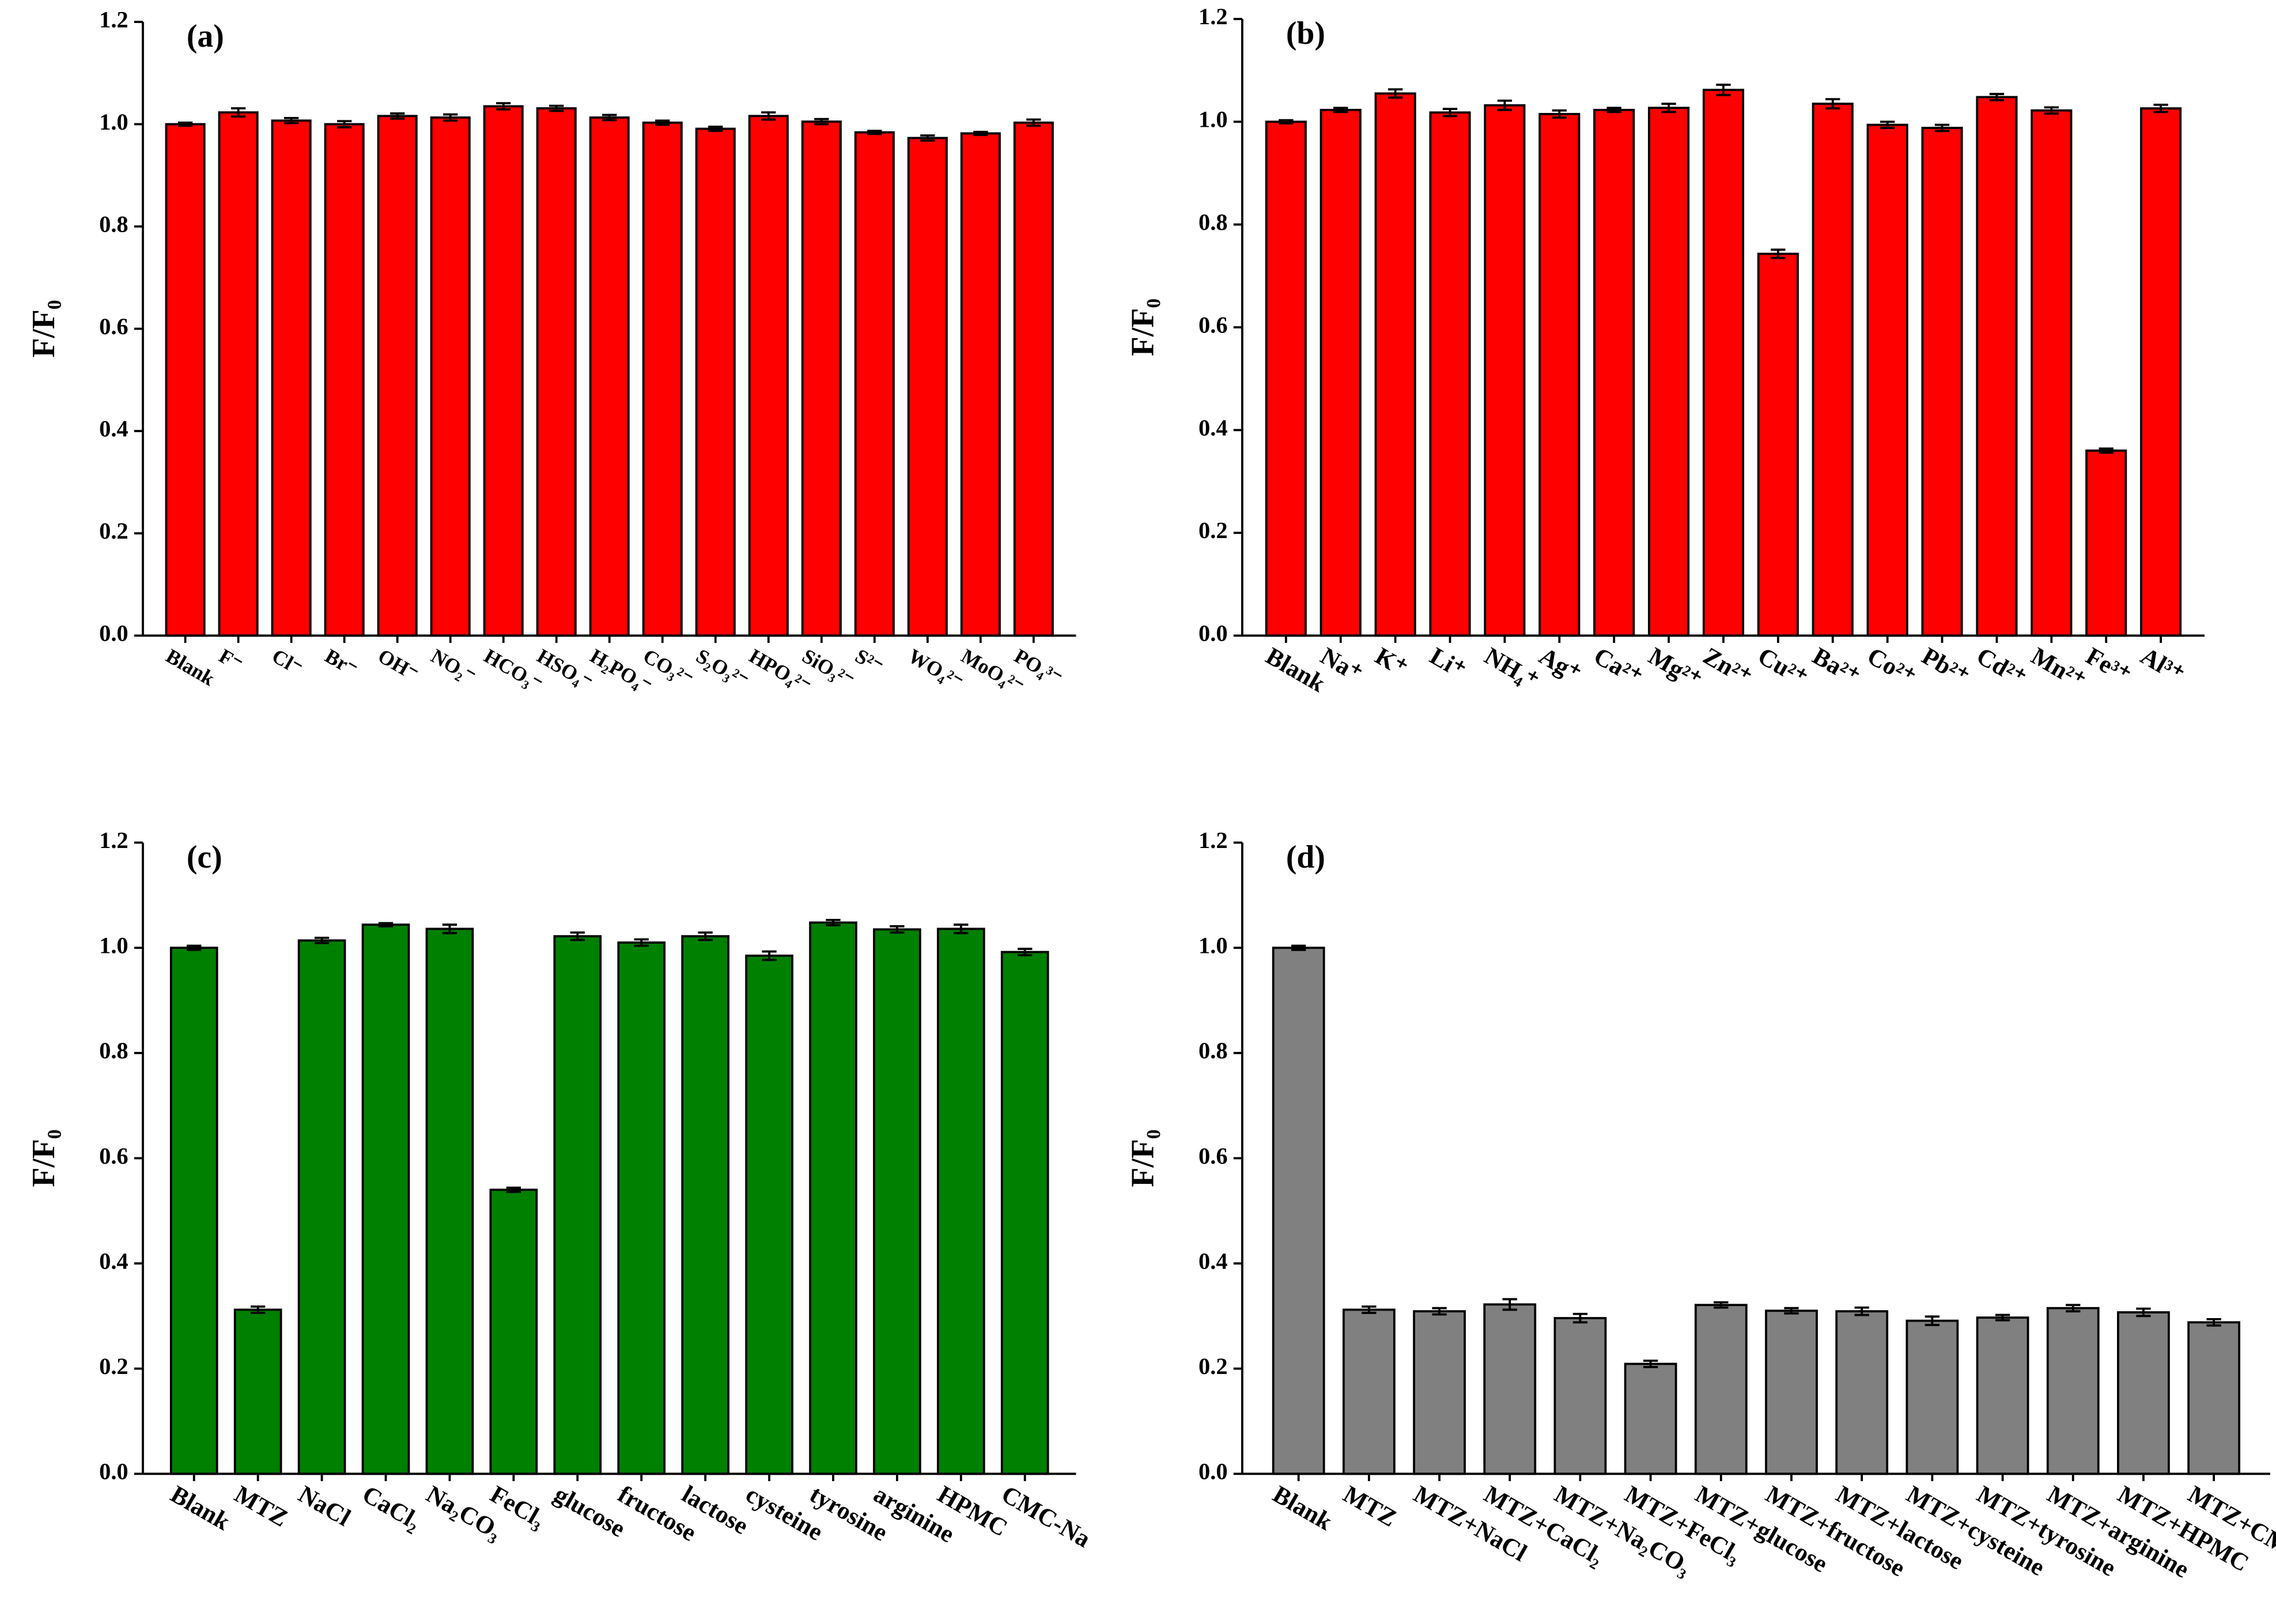 Image resolution: width=2276 pixels, height=1624 pixels. Describe the element at coordinates (205, 857) in the screenshot. I see `panel-label: (c)` at that location.